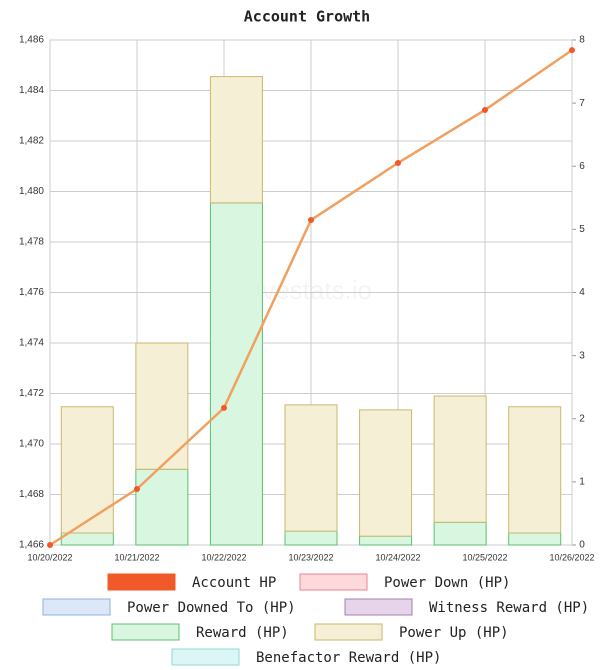 The width and height of the screenshot is (614, 670). What do you see at coordinates (223, 557) in the screenshot?
I see `x-tick-label: 10/22/2022` at bounding box center [223, 557].